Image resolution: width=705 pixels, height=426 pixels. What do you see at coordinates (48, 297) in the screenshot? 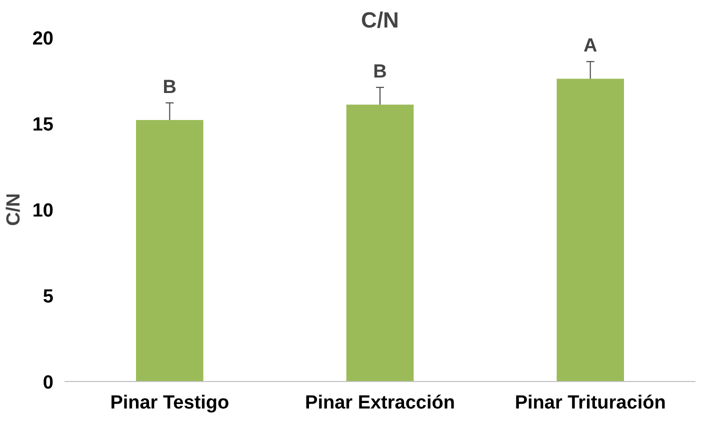
I see `y-tick-label: 5` at bounding box center [48, 297].